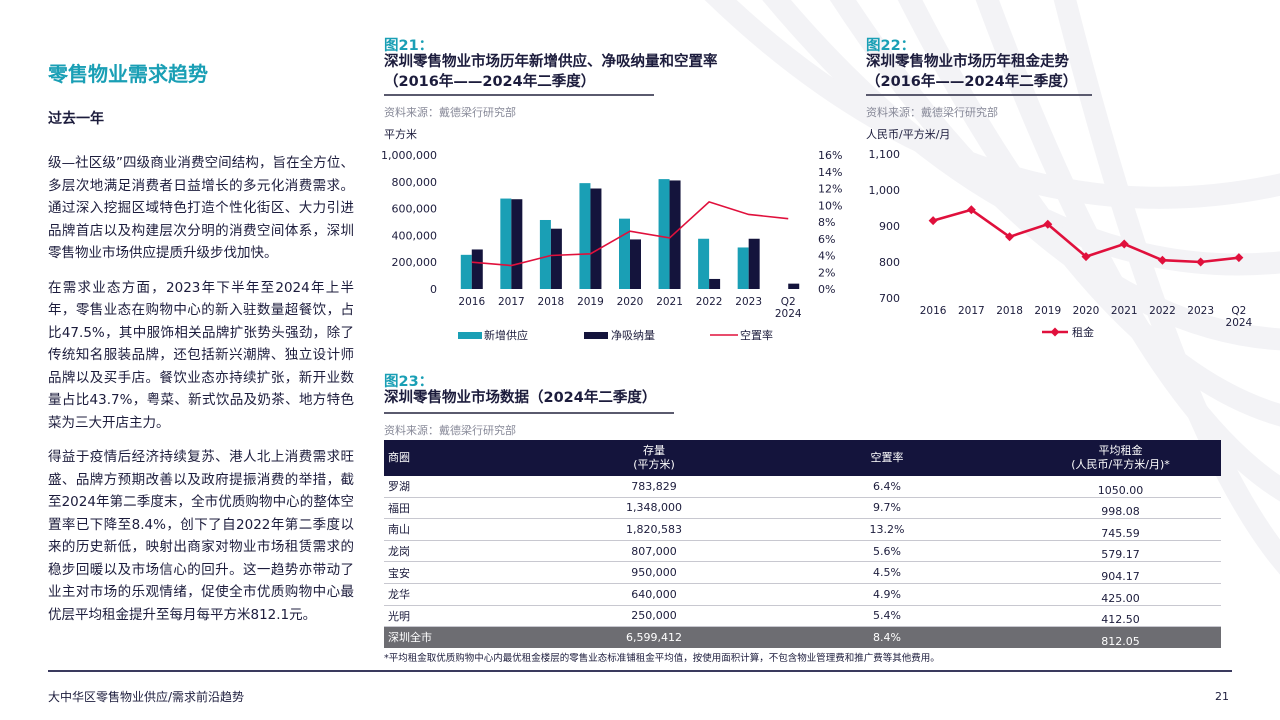 The image size is (1280, 720). Describe the element at coordinates (146, 697) in the screenshot. I see `footer-title: 大中华区零售物业供应/需求前沿趋势` at that location.